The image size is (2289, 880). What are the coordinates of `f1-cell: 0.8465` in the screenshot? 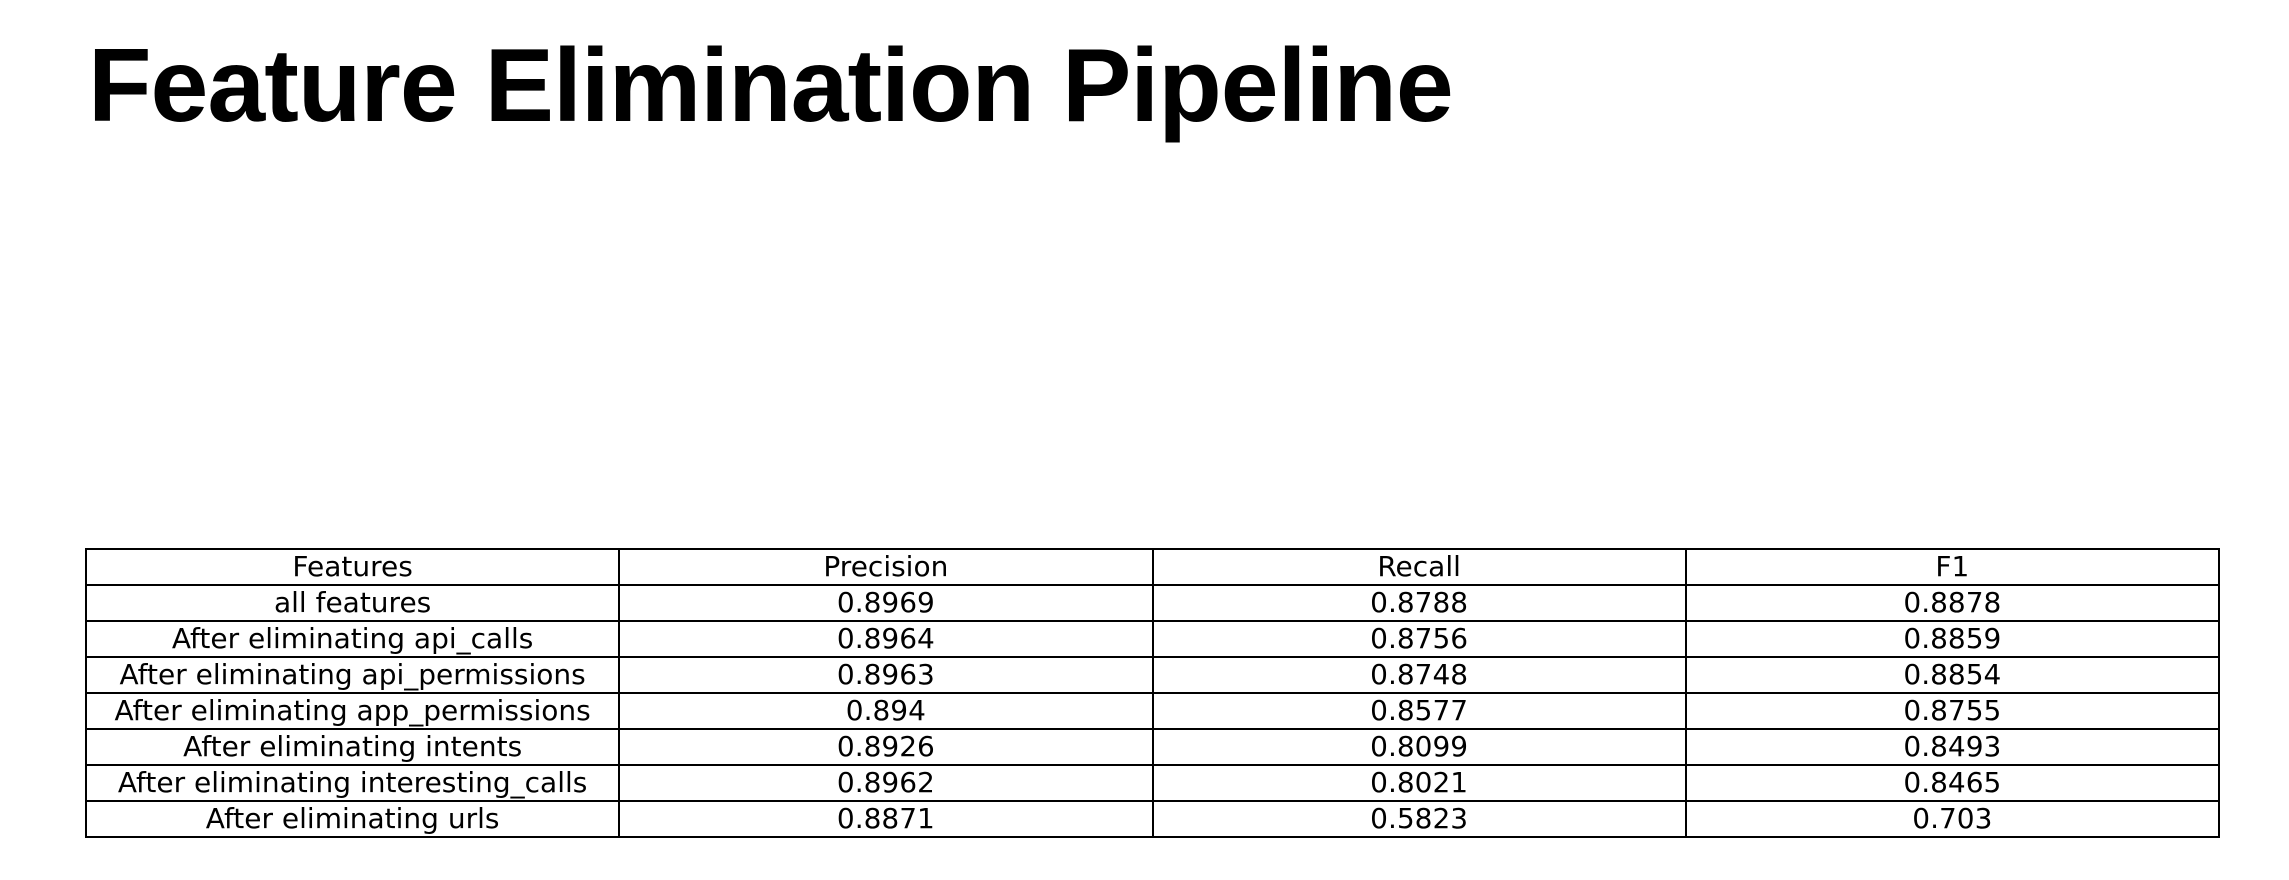 It's located at (1952, 783).